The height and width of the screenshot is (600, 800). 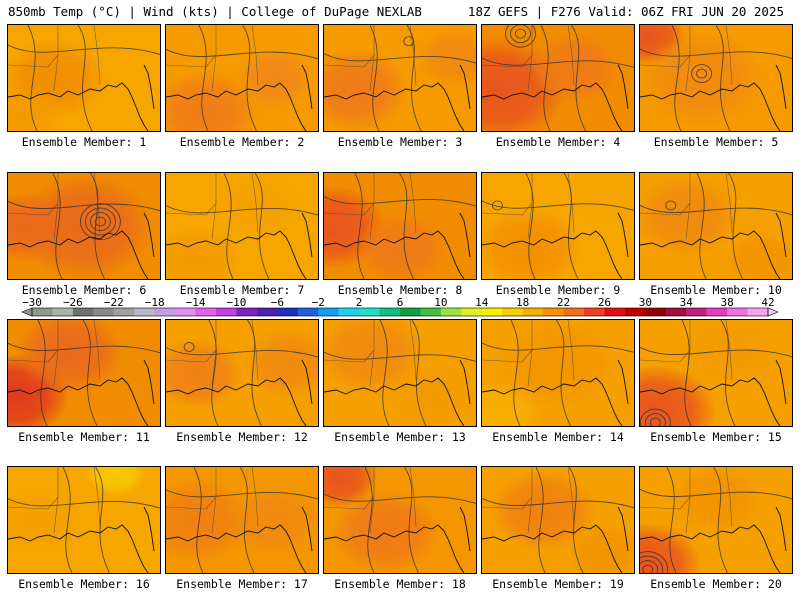 I want to click on colorbar-tick-label: 18, so click(x=522, y=302).